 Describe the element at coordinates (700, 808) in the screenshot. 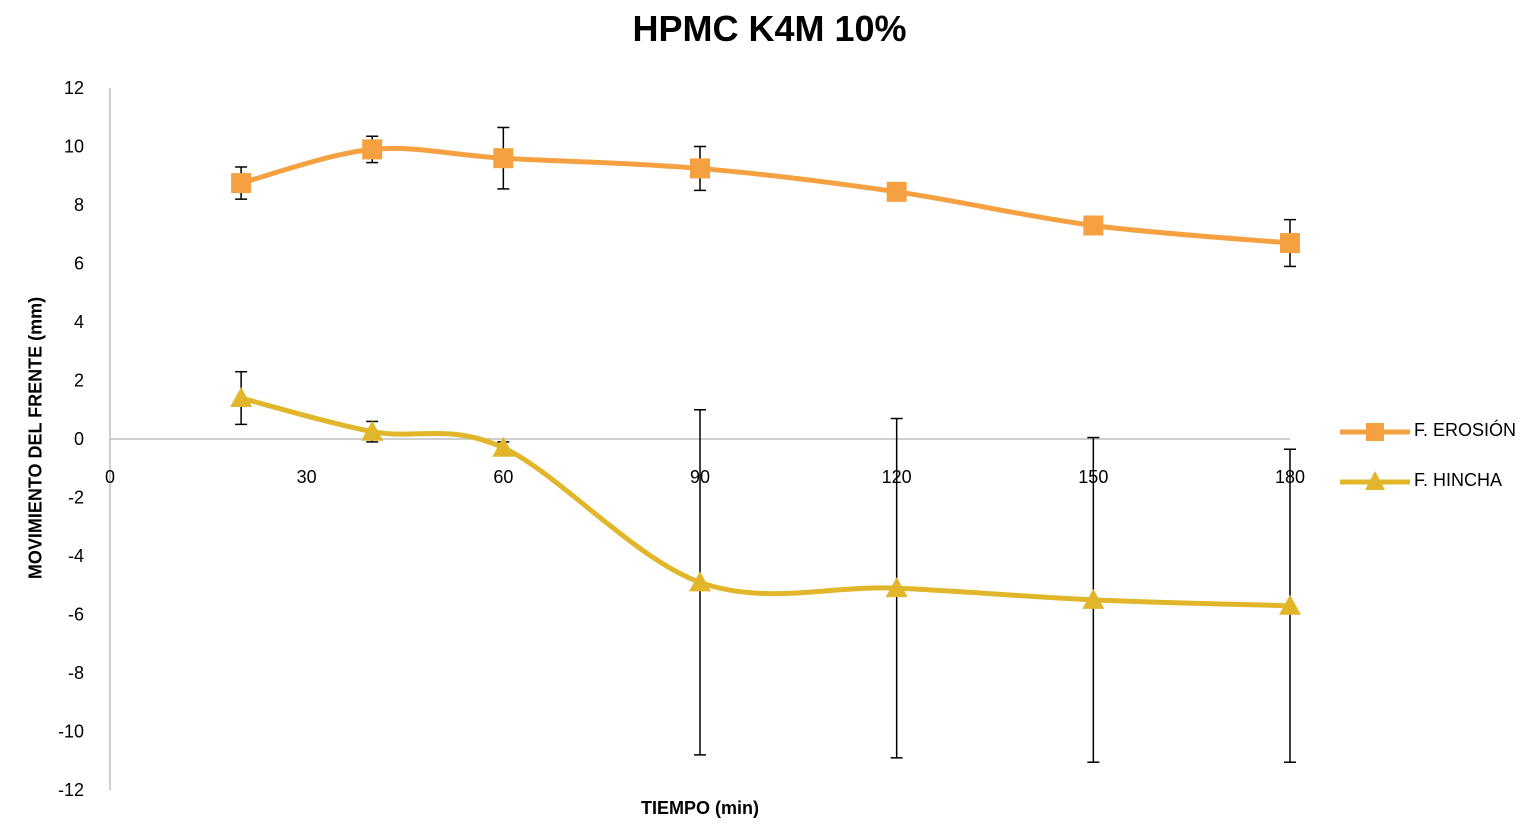

I see `x-axis-label: TIEMPO (min)` at that location.